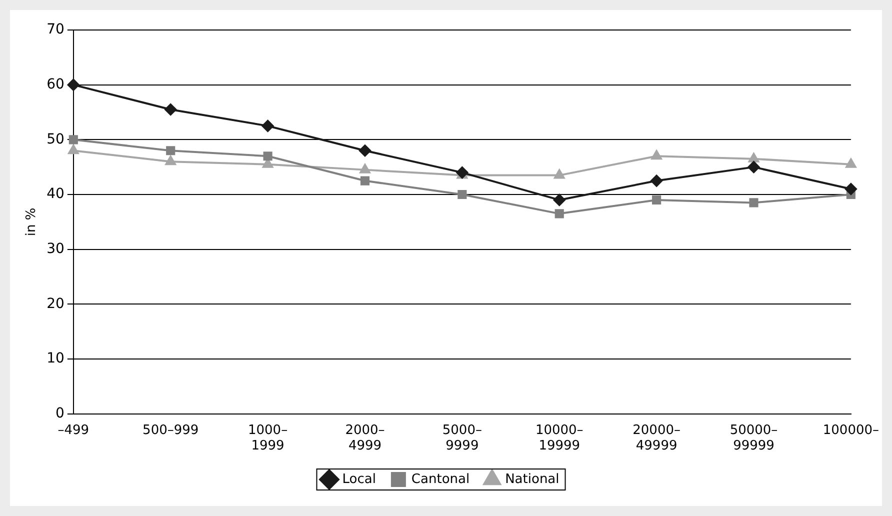 The height and width of the screenshot is (516, 892). What do you see at coordinates (440, 479) in the screenshot?
I see `legend-label: Cantonal` at bounding box center [440, 479].